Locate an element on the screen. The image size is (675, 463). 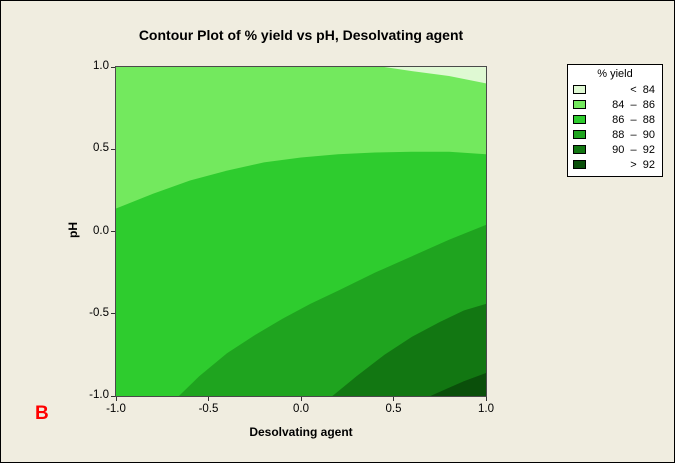
legend-items: < 84 84 – 86 86 – 88 88 – 90 90 – 92 > 92 is located at coordinates (615, 127).